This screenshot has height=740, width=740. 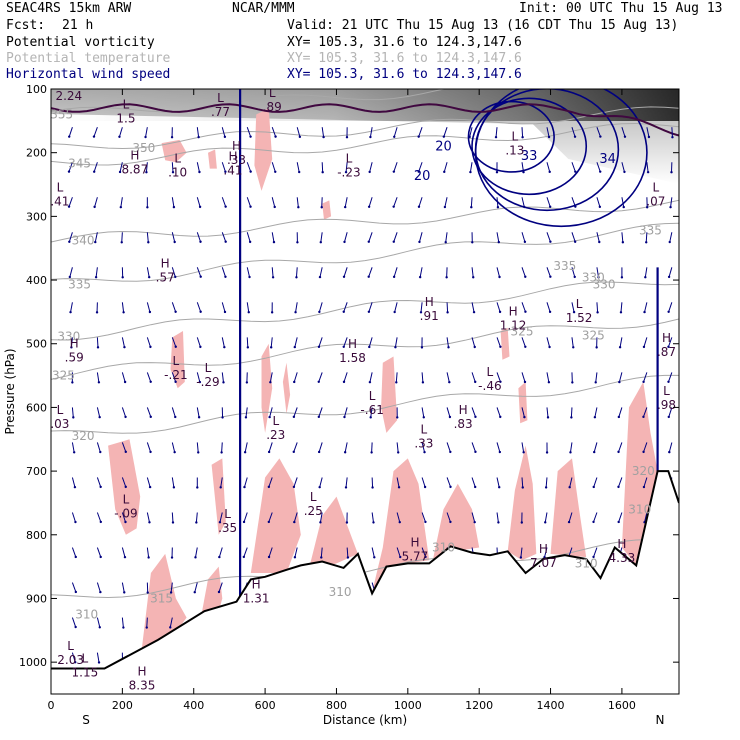 What do you see at coordinates (666, 405) in the screenshot?
I see `pv-extremum-value: .98` at bounding box center [666, 405].